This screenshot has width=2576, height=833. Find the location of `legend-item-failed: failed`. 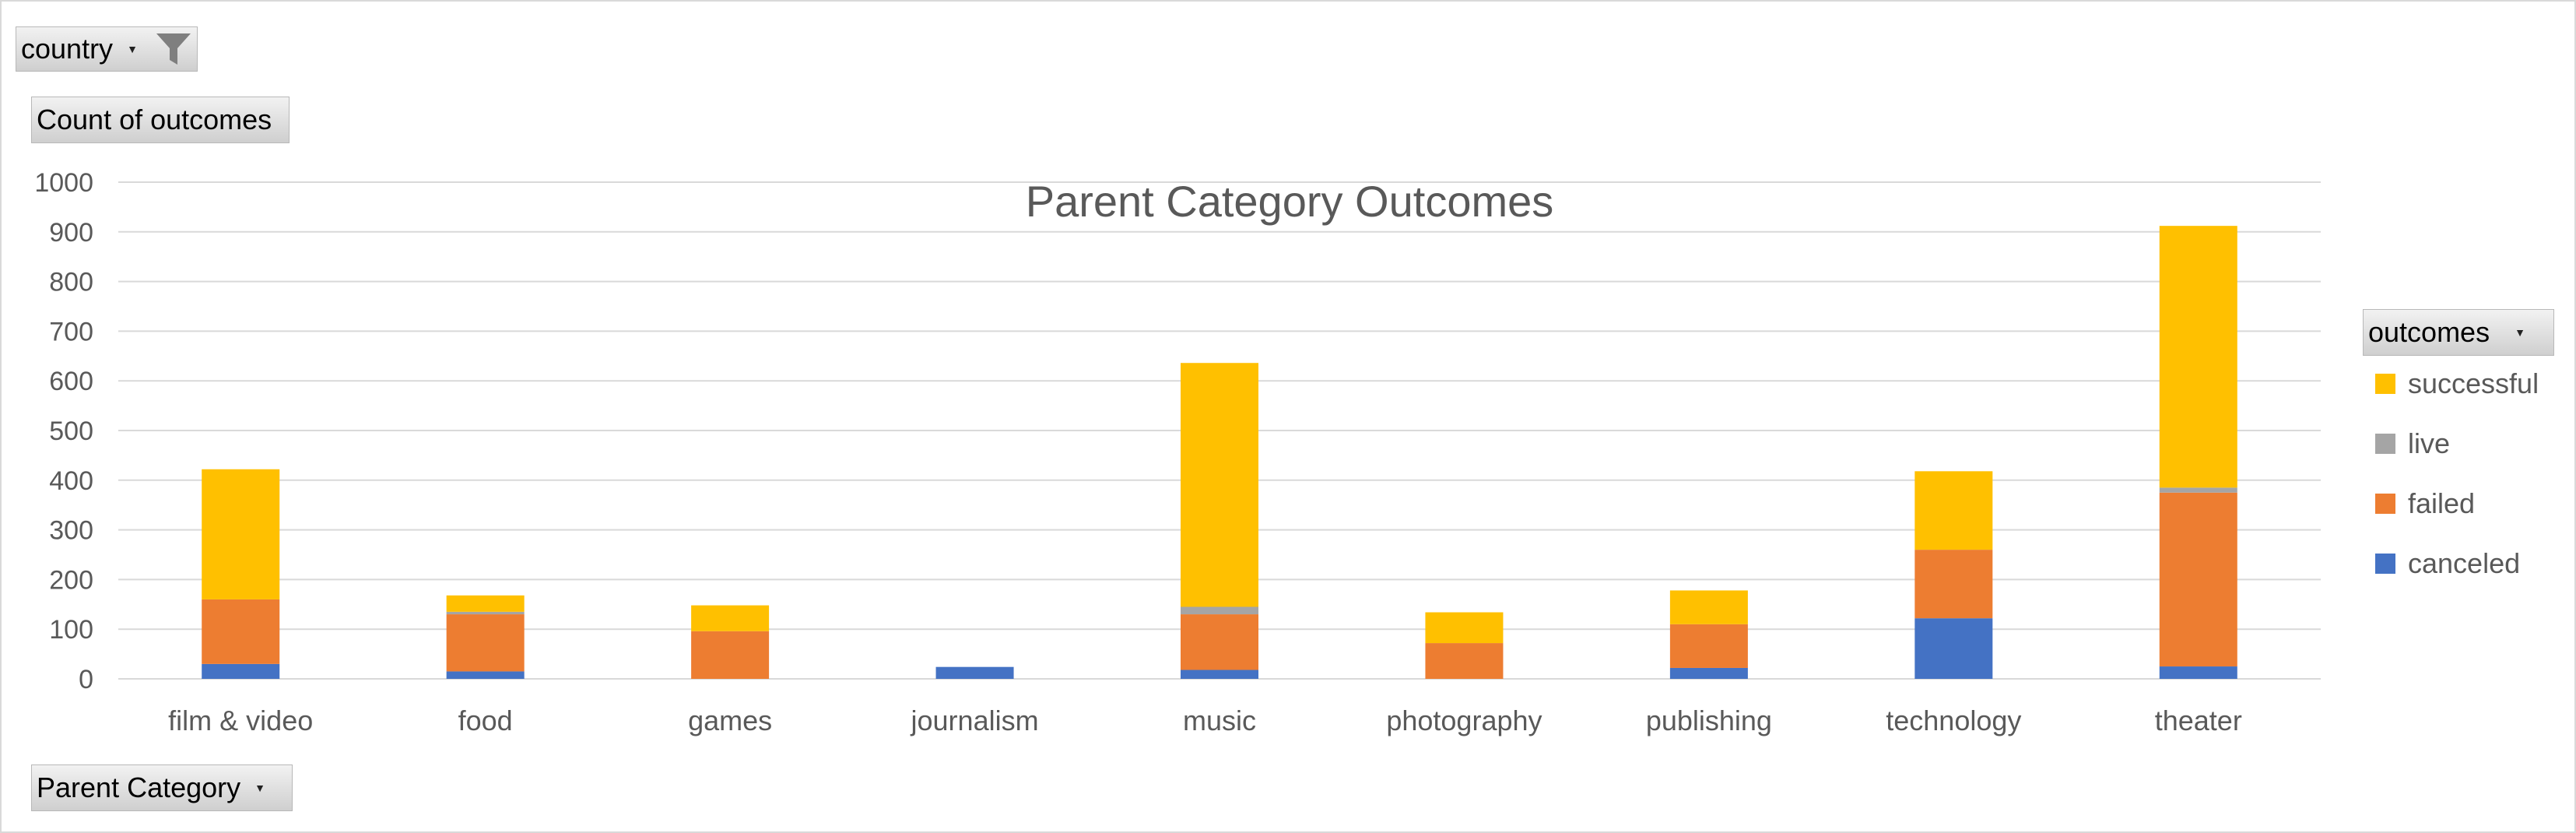

legend-item-failed: failed is located at coordinates (2425, 503).